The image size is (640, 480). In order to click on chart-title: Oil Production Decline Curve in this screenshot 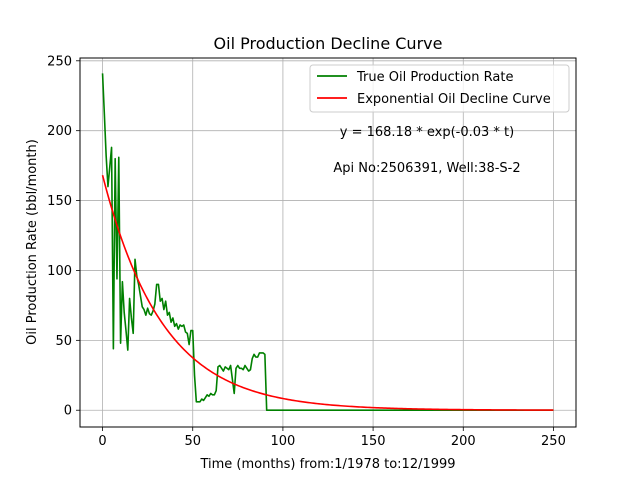, I will do `click(328, 43)`.